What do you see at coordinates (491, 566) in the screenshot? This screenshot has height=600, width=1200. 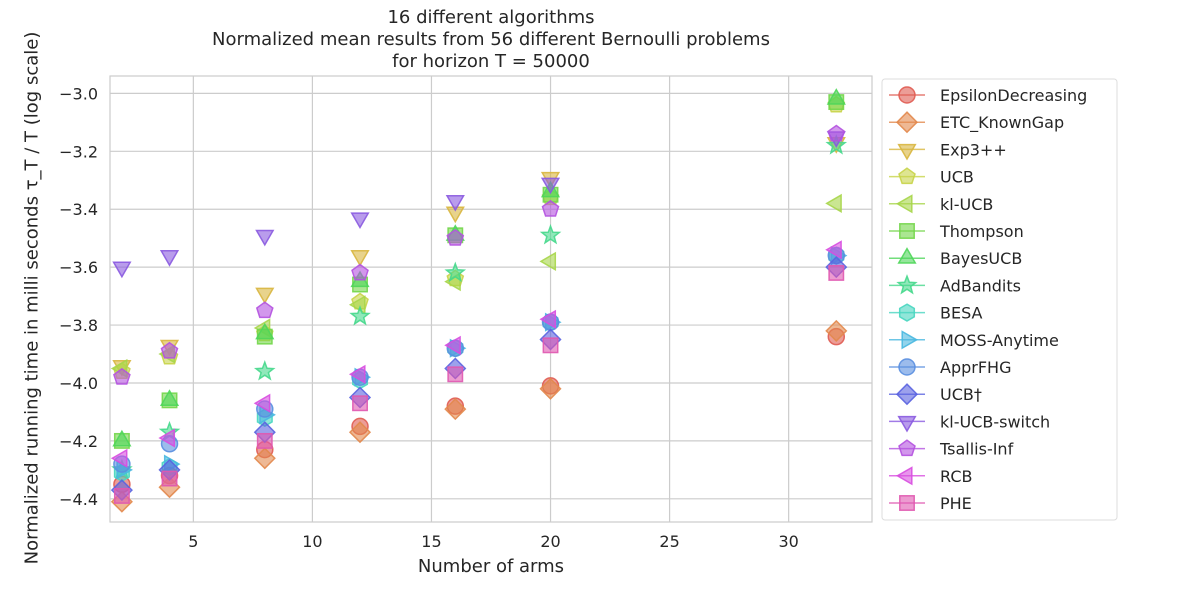 I see `x-axis-label: Number of arms` at bounding box center [491, 566].